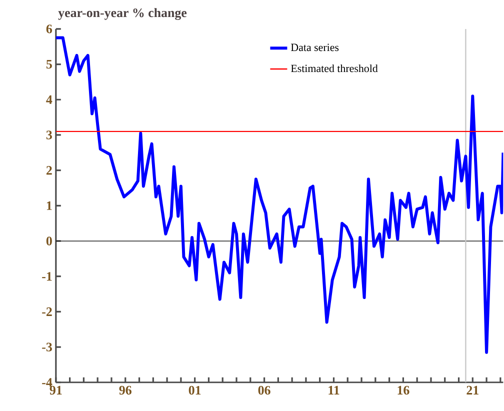  I want to click on x-tick-label: 96, so click(125, 390).